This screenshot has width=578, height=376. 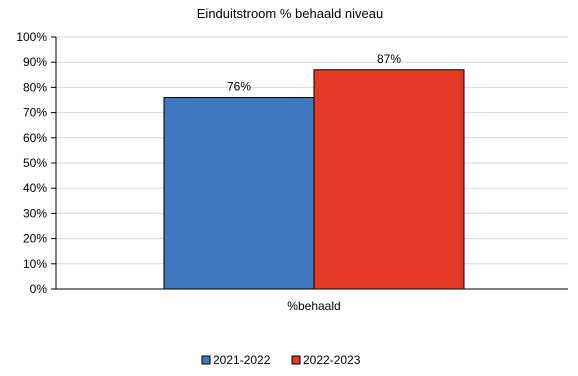 What do you see at coordinates (35, 113) in the screenshot?
I see `y-tick-label: 70%` at bounding box center [35, 113].